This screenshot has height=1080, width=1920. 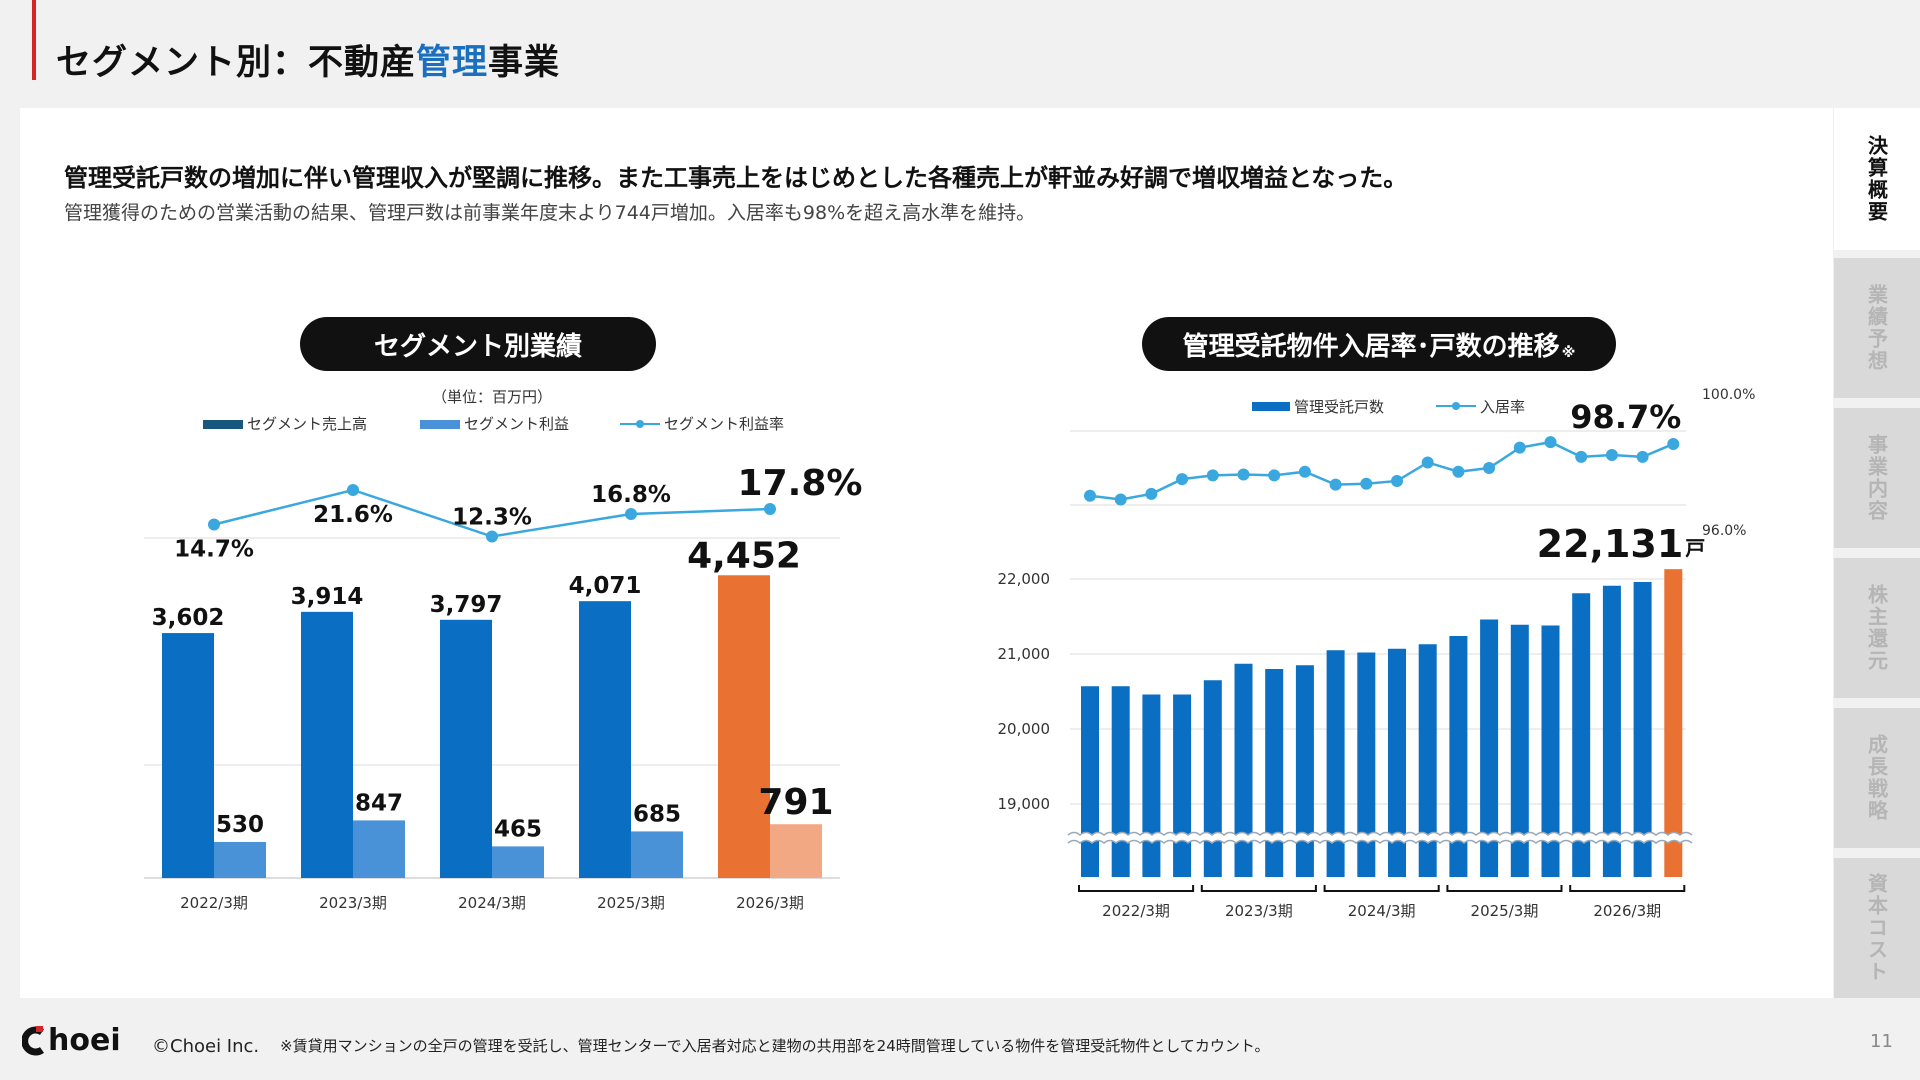 I want to click on rate-tick-label: 96.0%, so click(x=1724, y=531).